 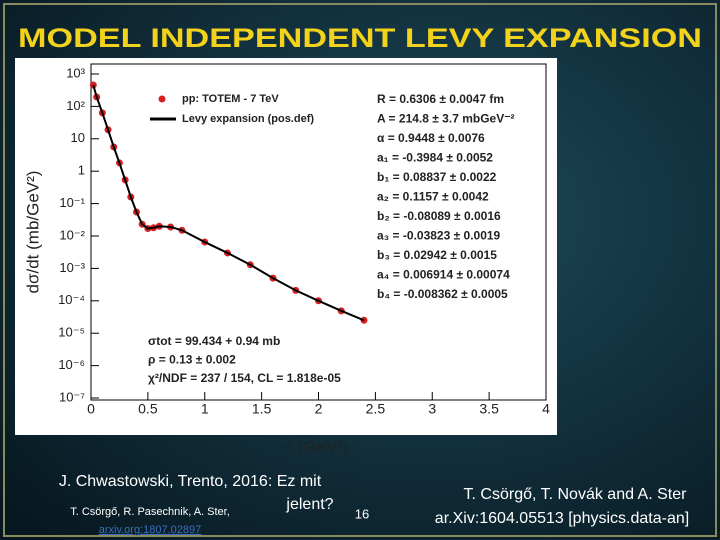 What do you see at coordinates (150, 530) in the screenshot?
I see `footer-link: arxiv.org:1807.02897` at bounding box center [150, 530].